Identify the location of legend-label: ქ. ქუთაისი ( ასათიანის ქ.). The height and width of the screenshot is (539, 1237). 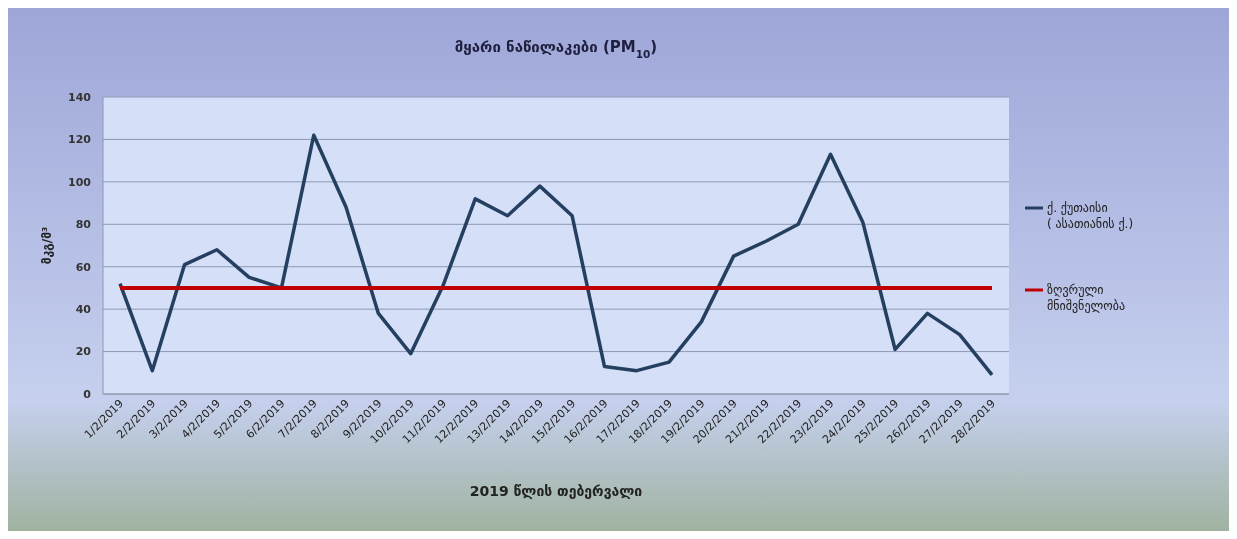
(1090, 216).